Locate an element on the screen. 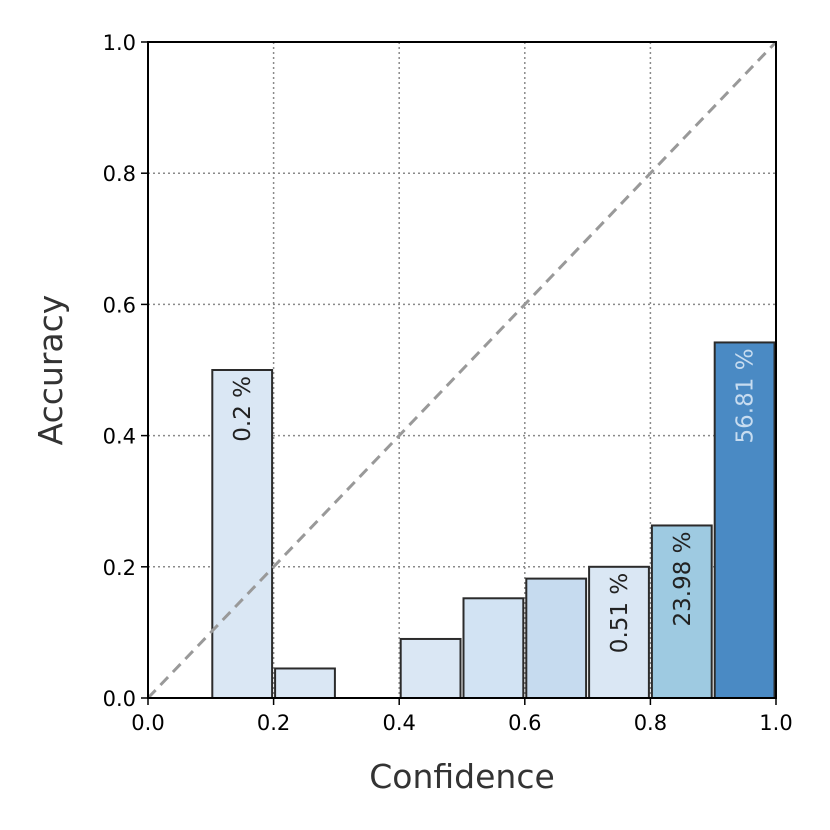 This screenshot has width=830, height=830. bar-percentage-label: 23.98 % is located at coordinates (683, 578).